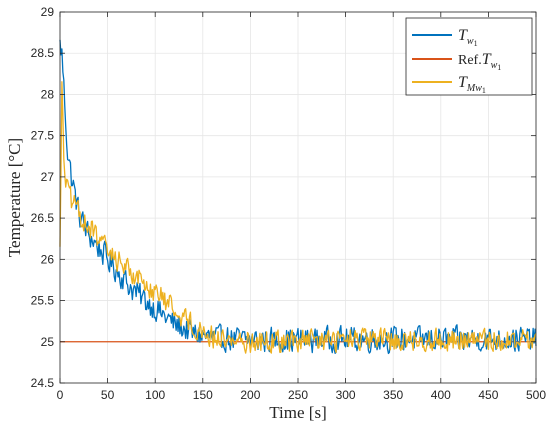 The image size is (550, 436). What do you see at coordinates (536, 395) in the screenshot?
I see `x-tick-label: 500` at bounding box center [536, 395].